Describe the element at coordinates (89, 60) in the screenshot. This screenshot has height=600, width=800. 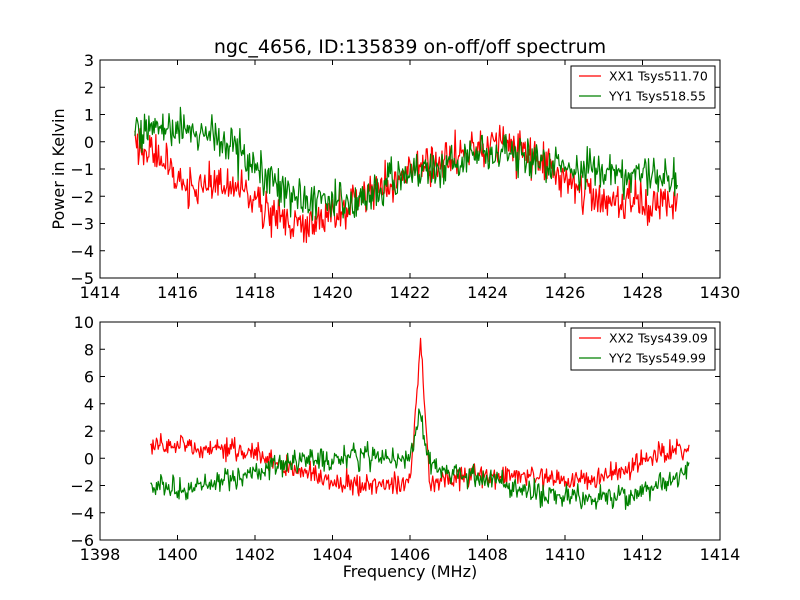
I see `y-tick-label: 3` at that location.